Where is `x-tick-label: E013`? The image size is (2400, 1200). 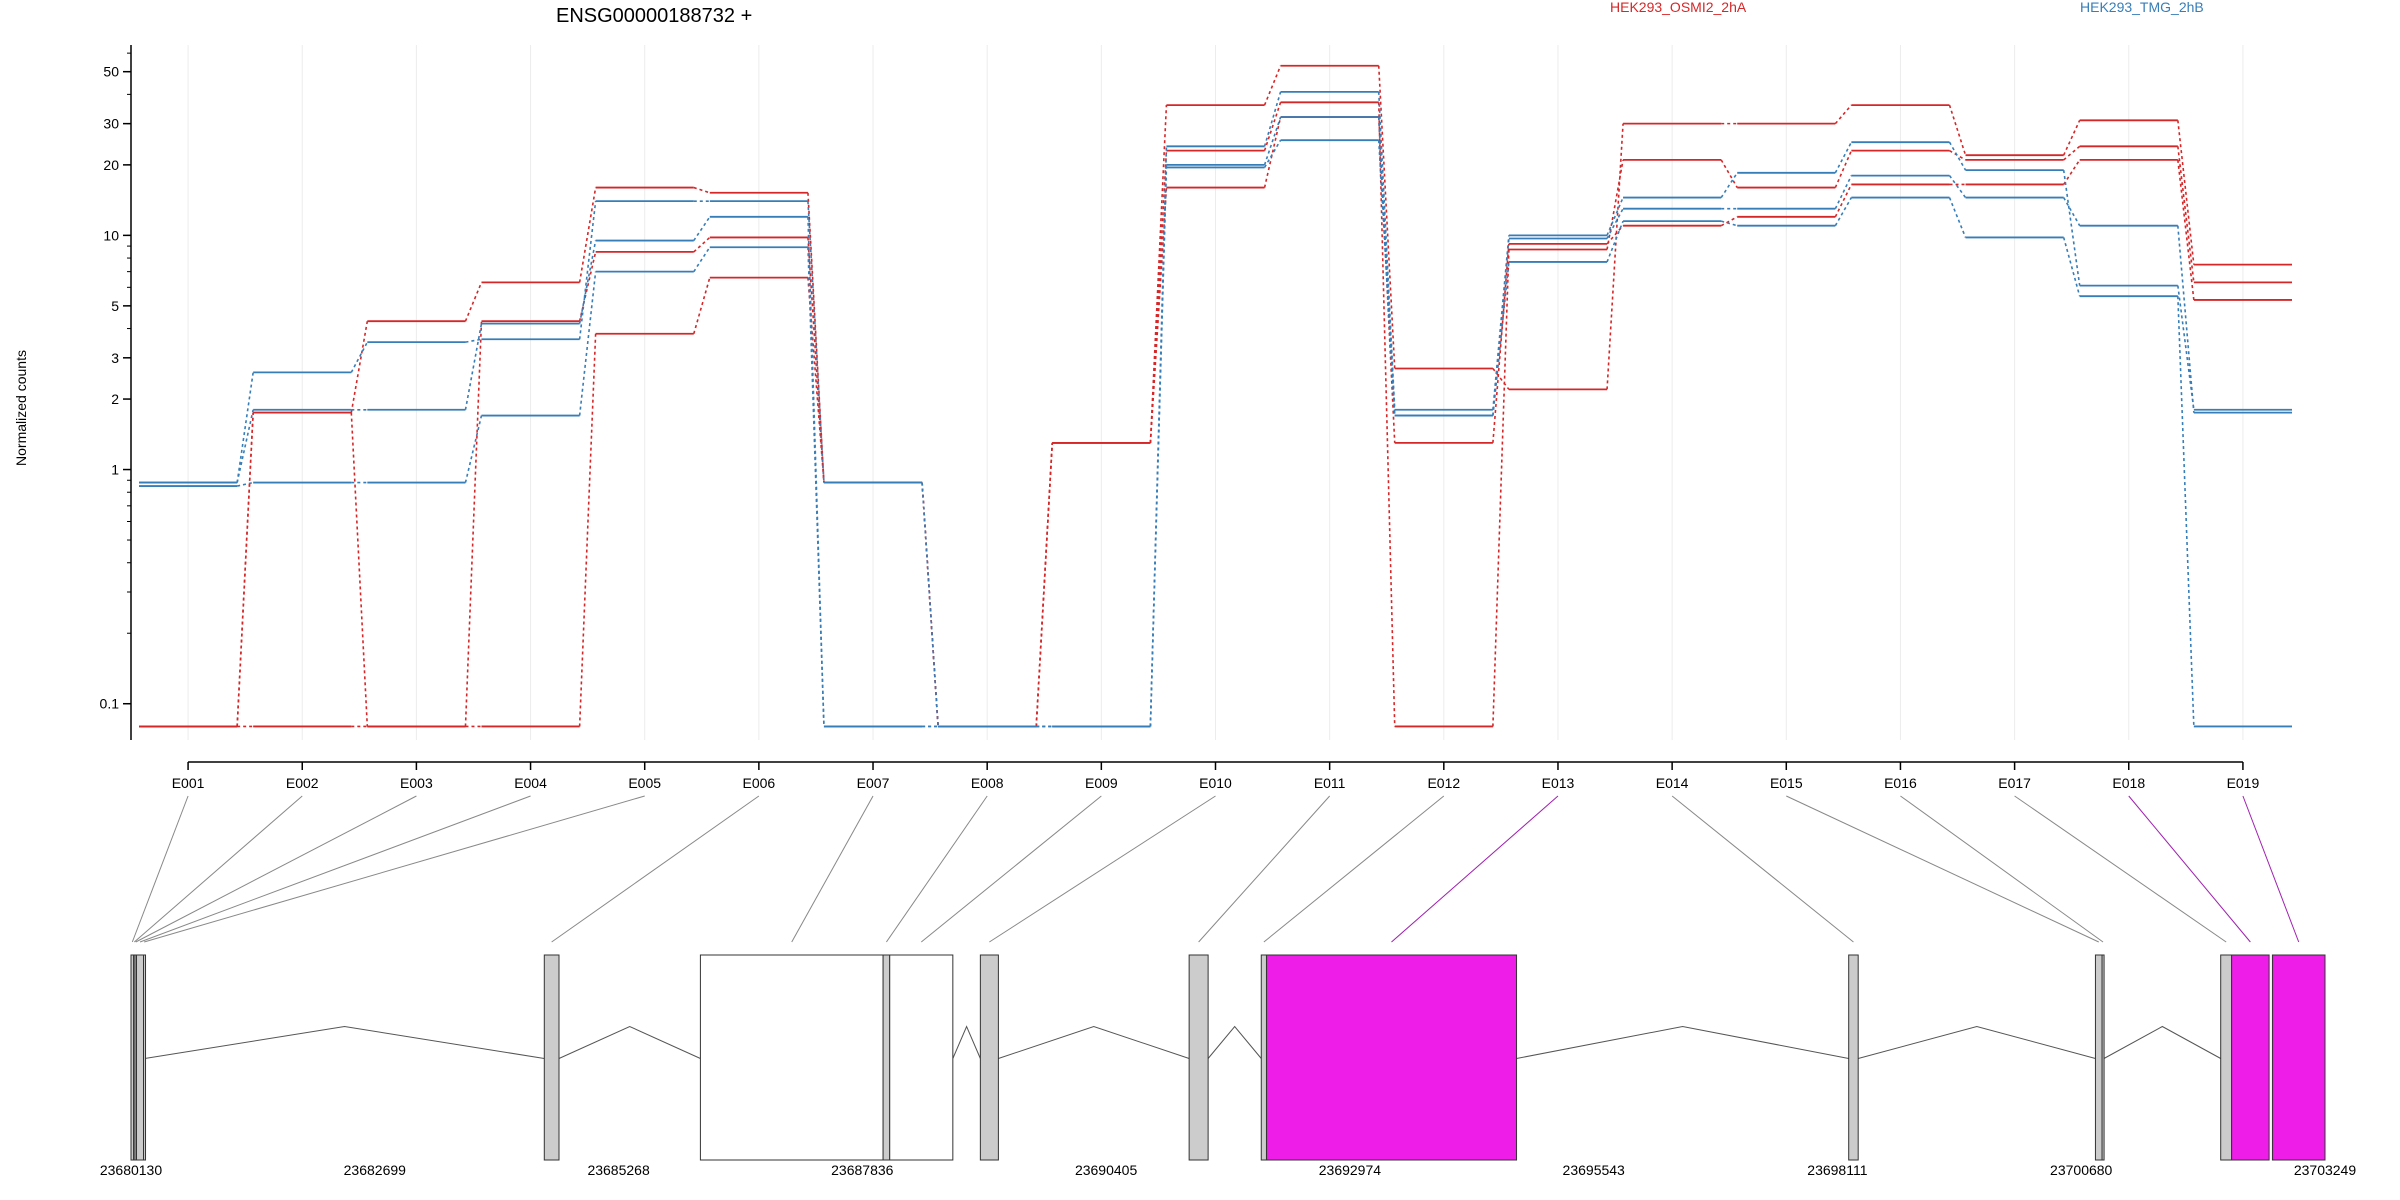
x-tick-label: E013 is located at coordinates (1558, 783).